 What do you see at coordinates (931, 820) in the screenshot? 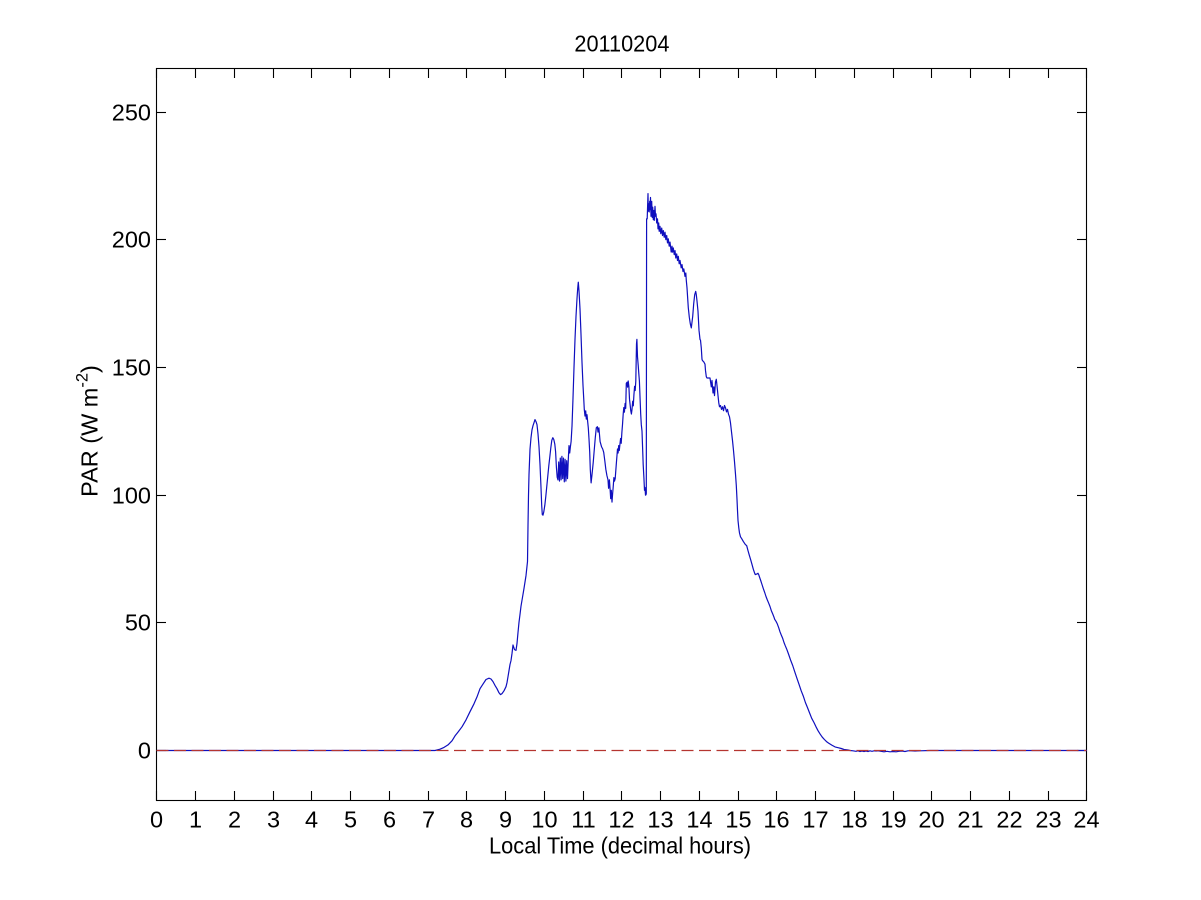
I see `svg-text: 20` at bounding box center [931, 820].